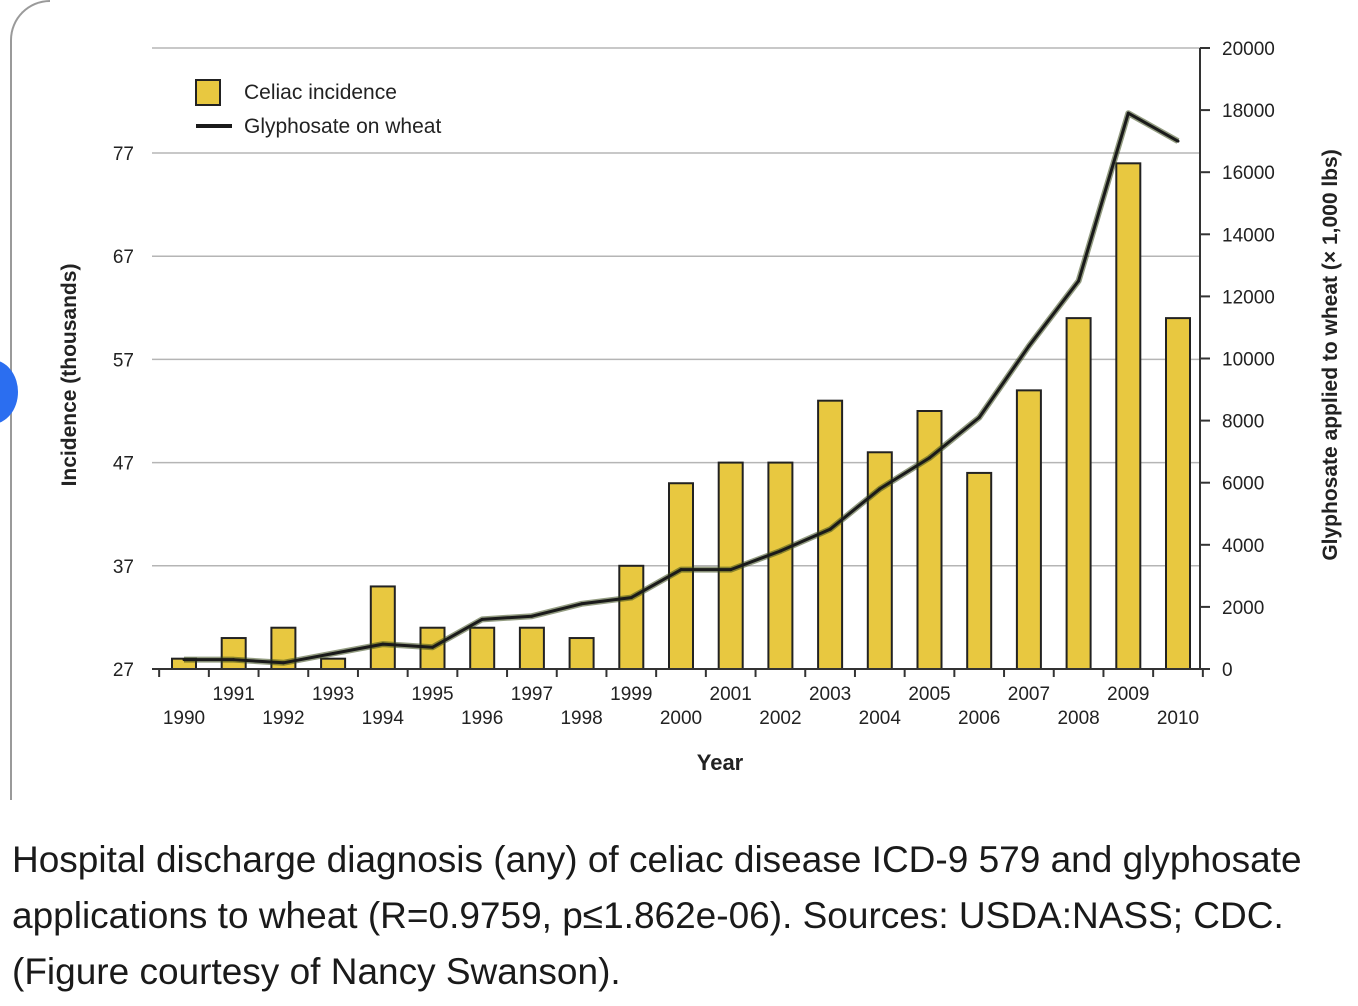  What do you see at coordinates (432, 694) in the screenshot?
I see `x-tick-label: 1995` at bounding box center [432, 694].